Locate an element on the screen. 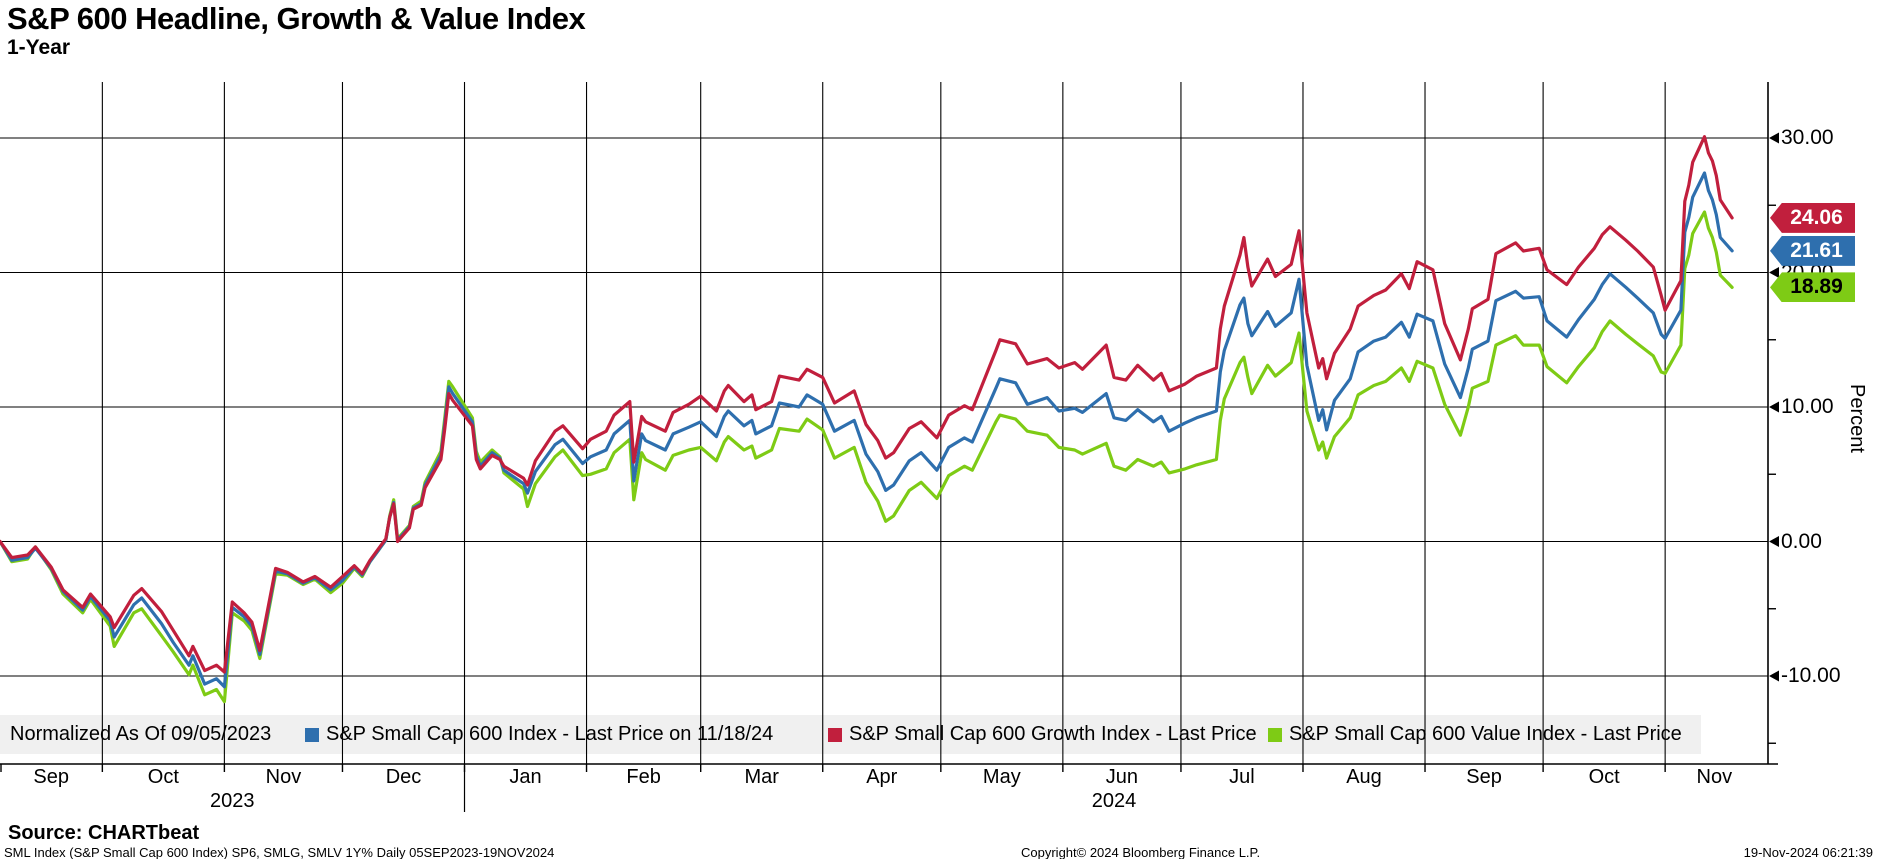 This screenshot has width=1877, height=859. x-year-label: 2023 is located at coordinates (232, 801).